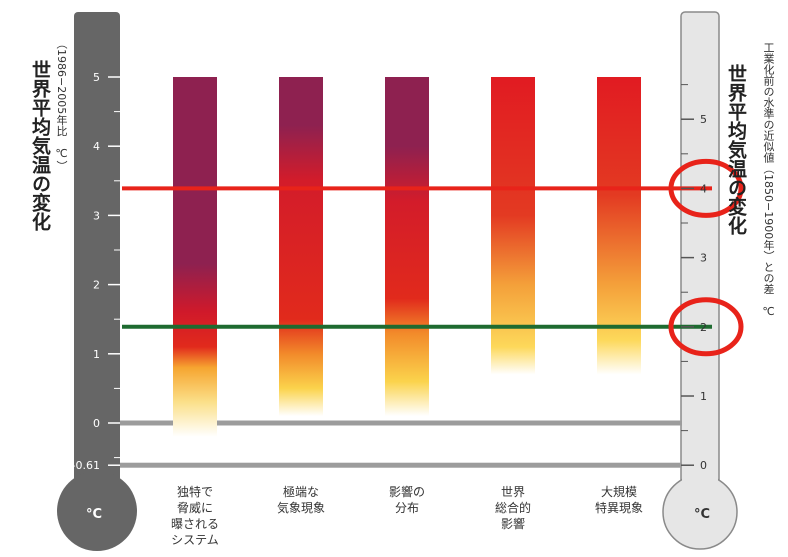 This screenshot has height=557, width=788. Describe the element at coordinates (618, 500) in the screenshot. I see `category-label-4: 大規模 特異現象` at that location.